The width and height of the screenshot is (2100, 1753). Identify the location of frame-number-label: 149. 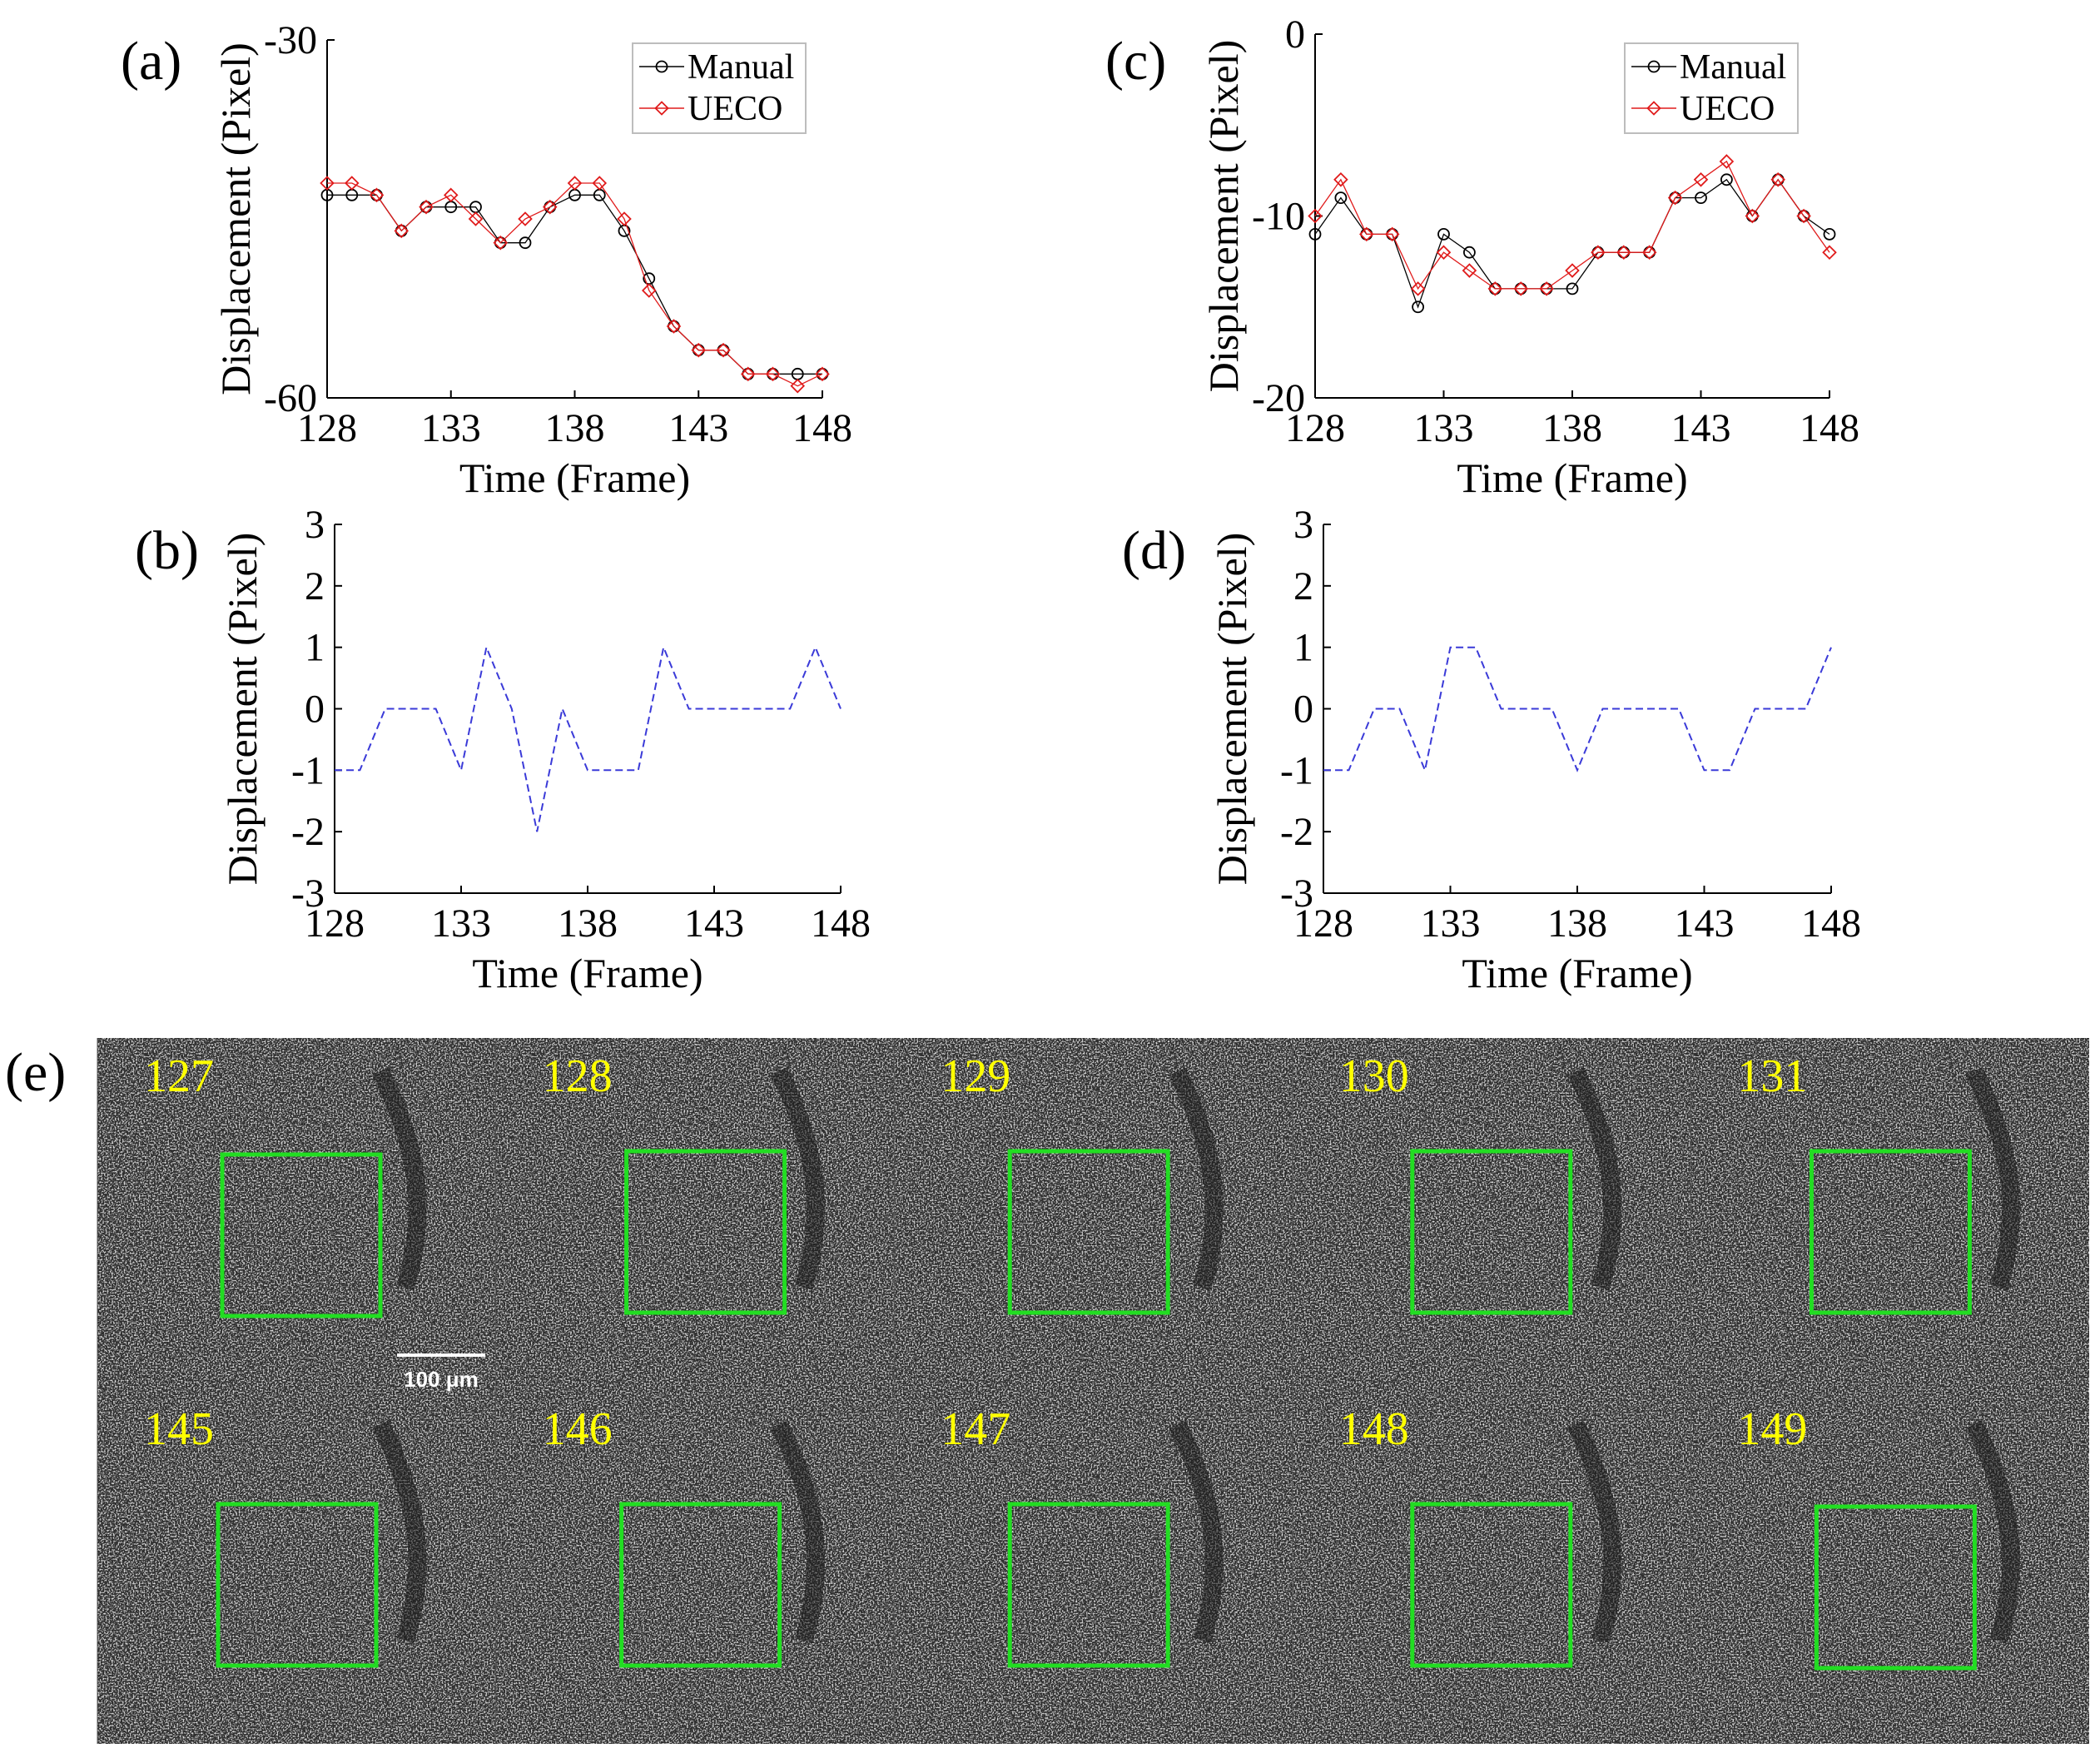
(1772, 1429).